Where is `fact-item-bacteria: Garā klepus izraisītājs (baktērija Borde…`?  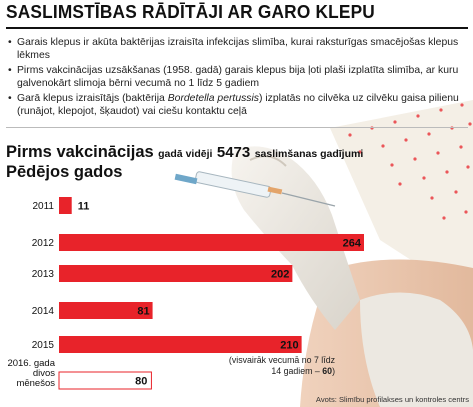 fact-item-bacteria: Garā klepus izraisītājs (baktērija Borde… is located at coordinates (235, 105).